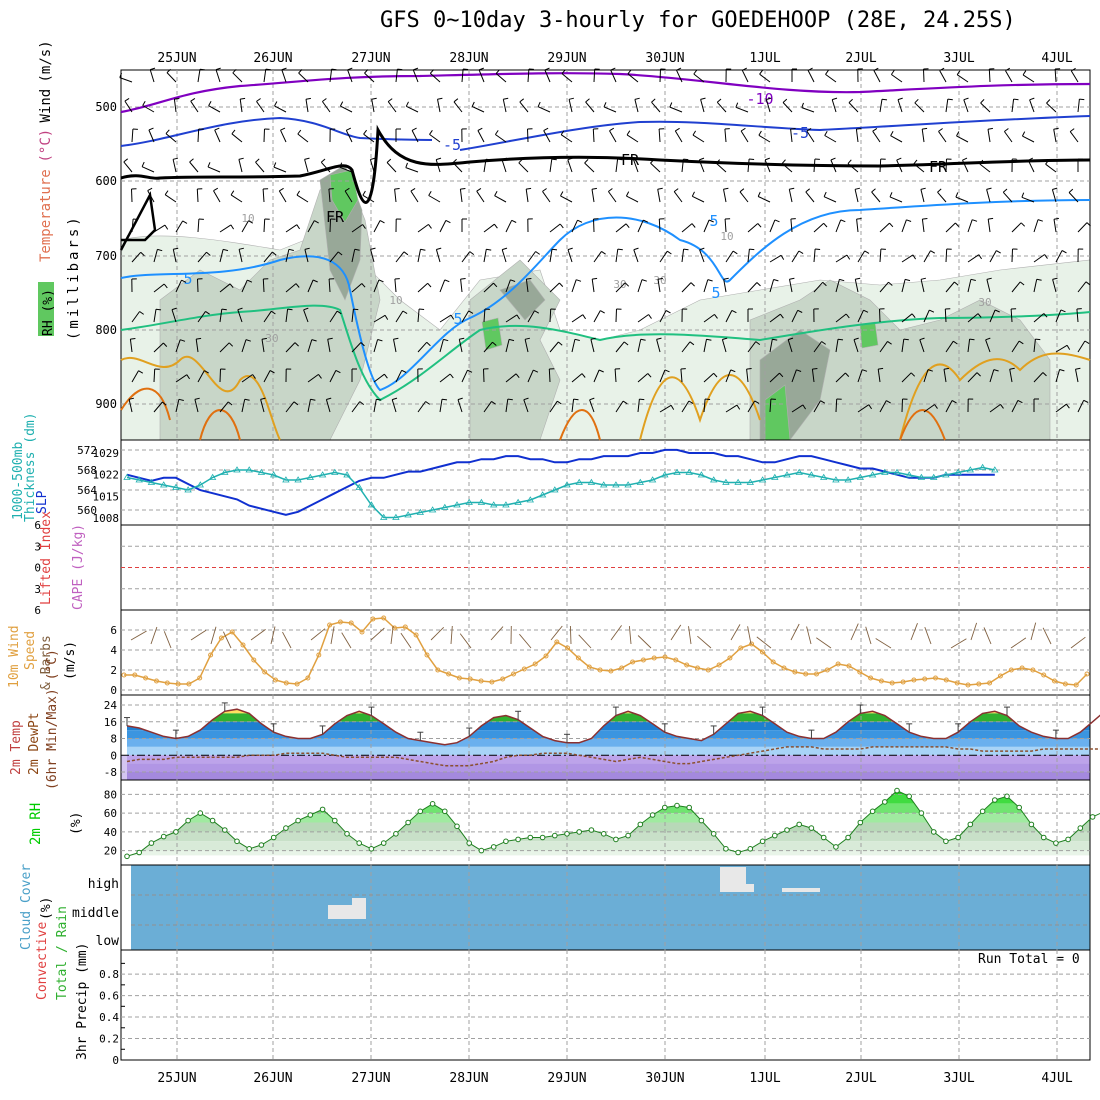 The width and height of the screenshot is (1100, 1100). Describe the element at coordinates (106, 496) in the screenshot. I see `slp-tick: 1015` at that location.